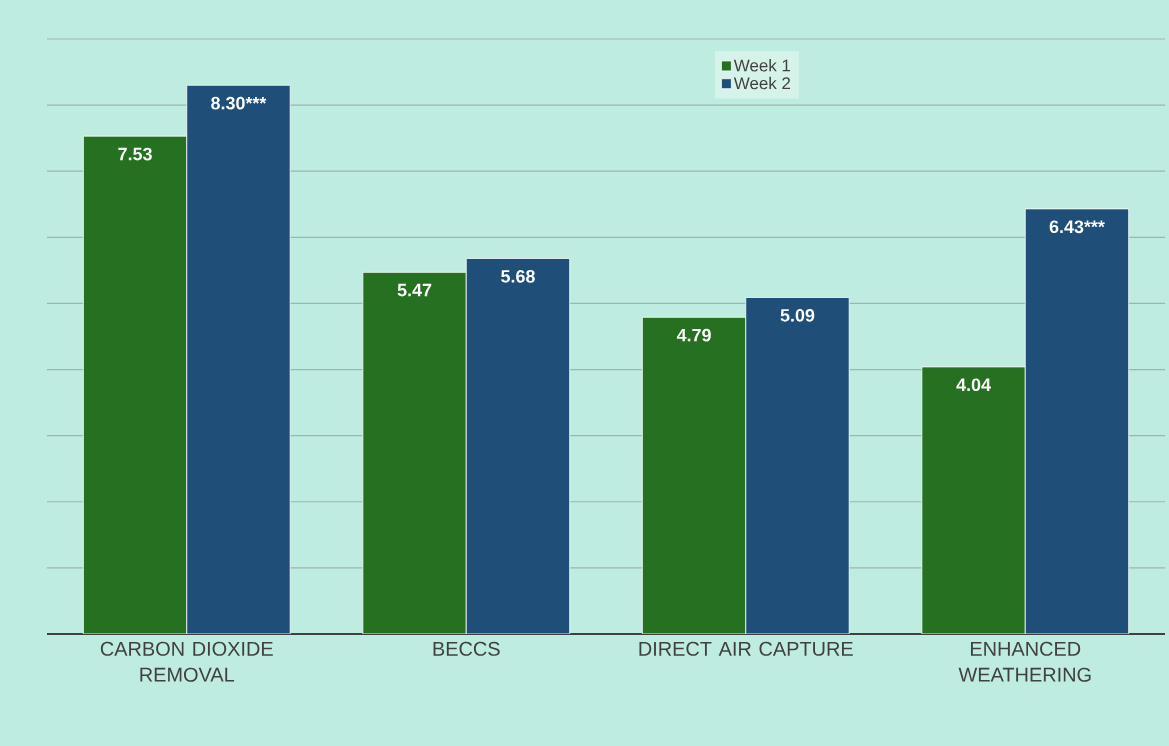 This screenshot has width=1169, height=746. What do you see at coordinates (518, 276) in the screenshot?
I see `data-label: 5.68` at bounding box center [518, 276].